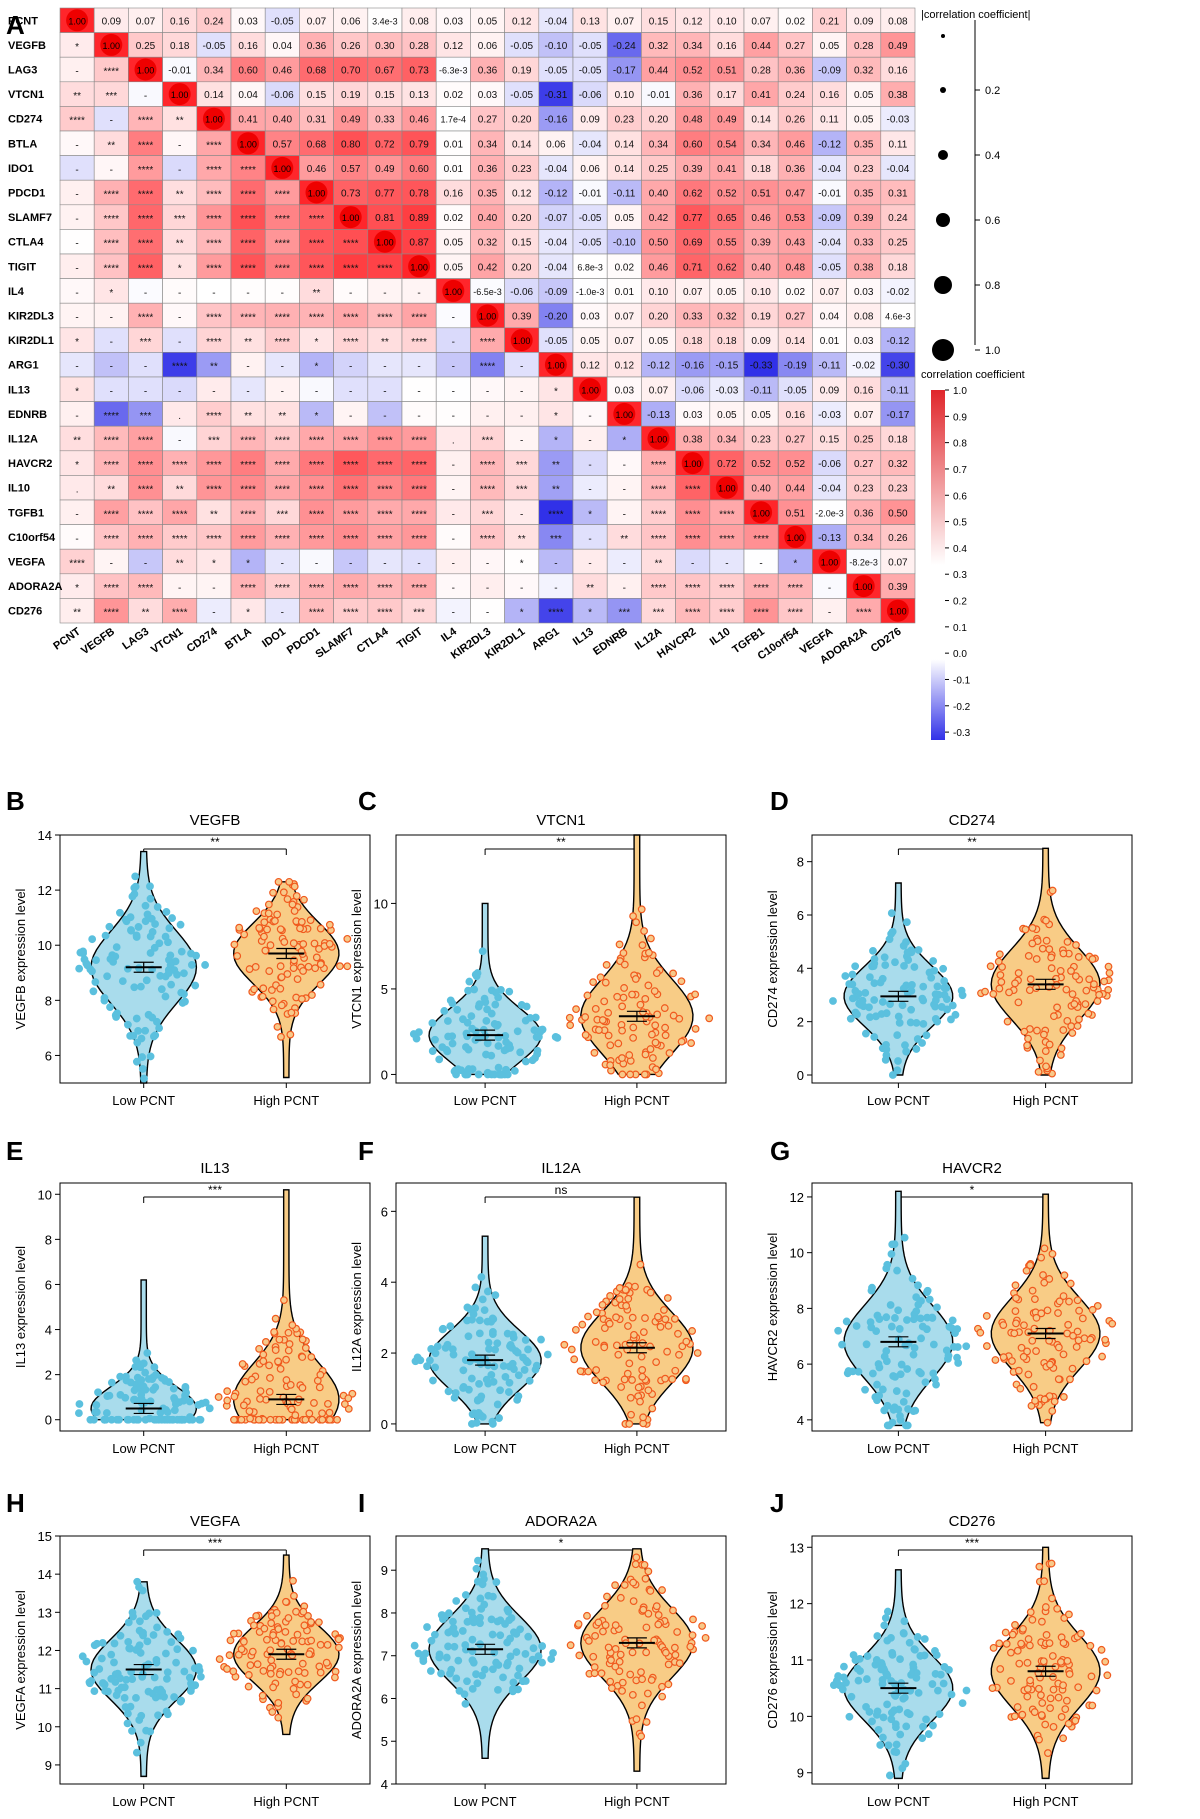 Image resolution: width=1200 pixels, height=1819 pixels. What do you see at coordinates (625, 341) in the screenshot?
I see `cell-value: 0.07` at bounding box center [625, 341].